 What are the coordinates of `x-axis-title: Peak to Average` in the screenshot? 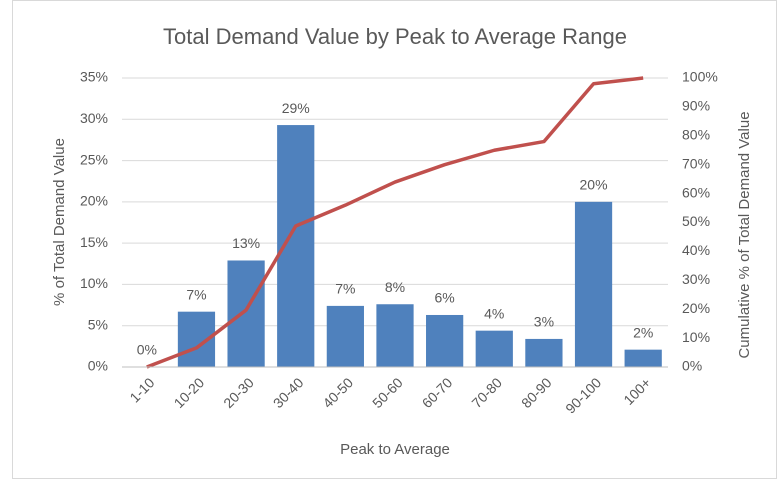 It's located at (395, 449).